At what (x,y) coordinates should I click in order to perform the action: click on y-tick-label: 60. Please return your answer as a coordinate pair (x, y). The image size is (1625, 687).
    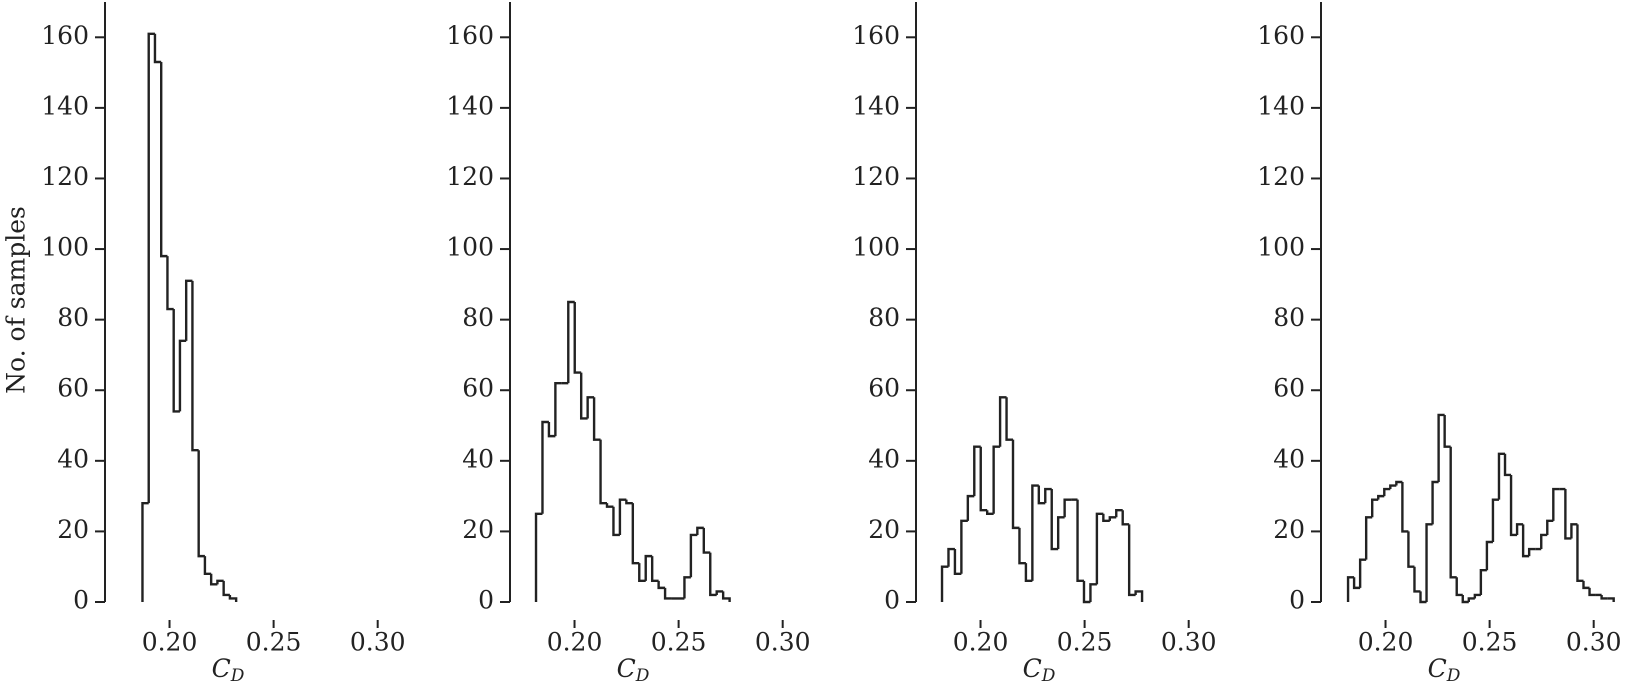
    Looking at the image, I should click on (1289, 388).